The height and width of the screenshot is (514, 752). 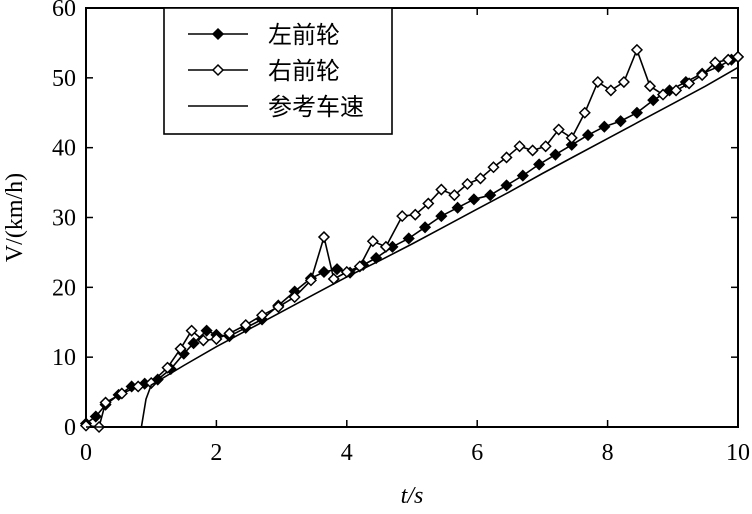 What do you see at coordinates (64, 358) in the screenshot?
I see `y-tick-label: 10` at bounding box center [64, 358].